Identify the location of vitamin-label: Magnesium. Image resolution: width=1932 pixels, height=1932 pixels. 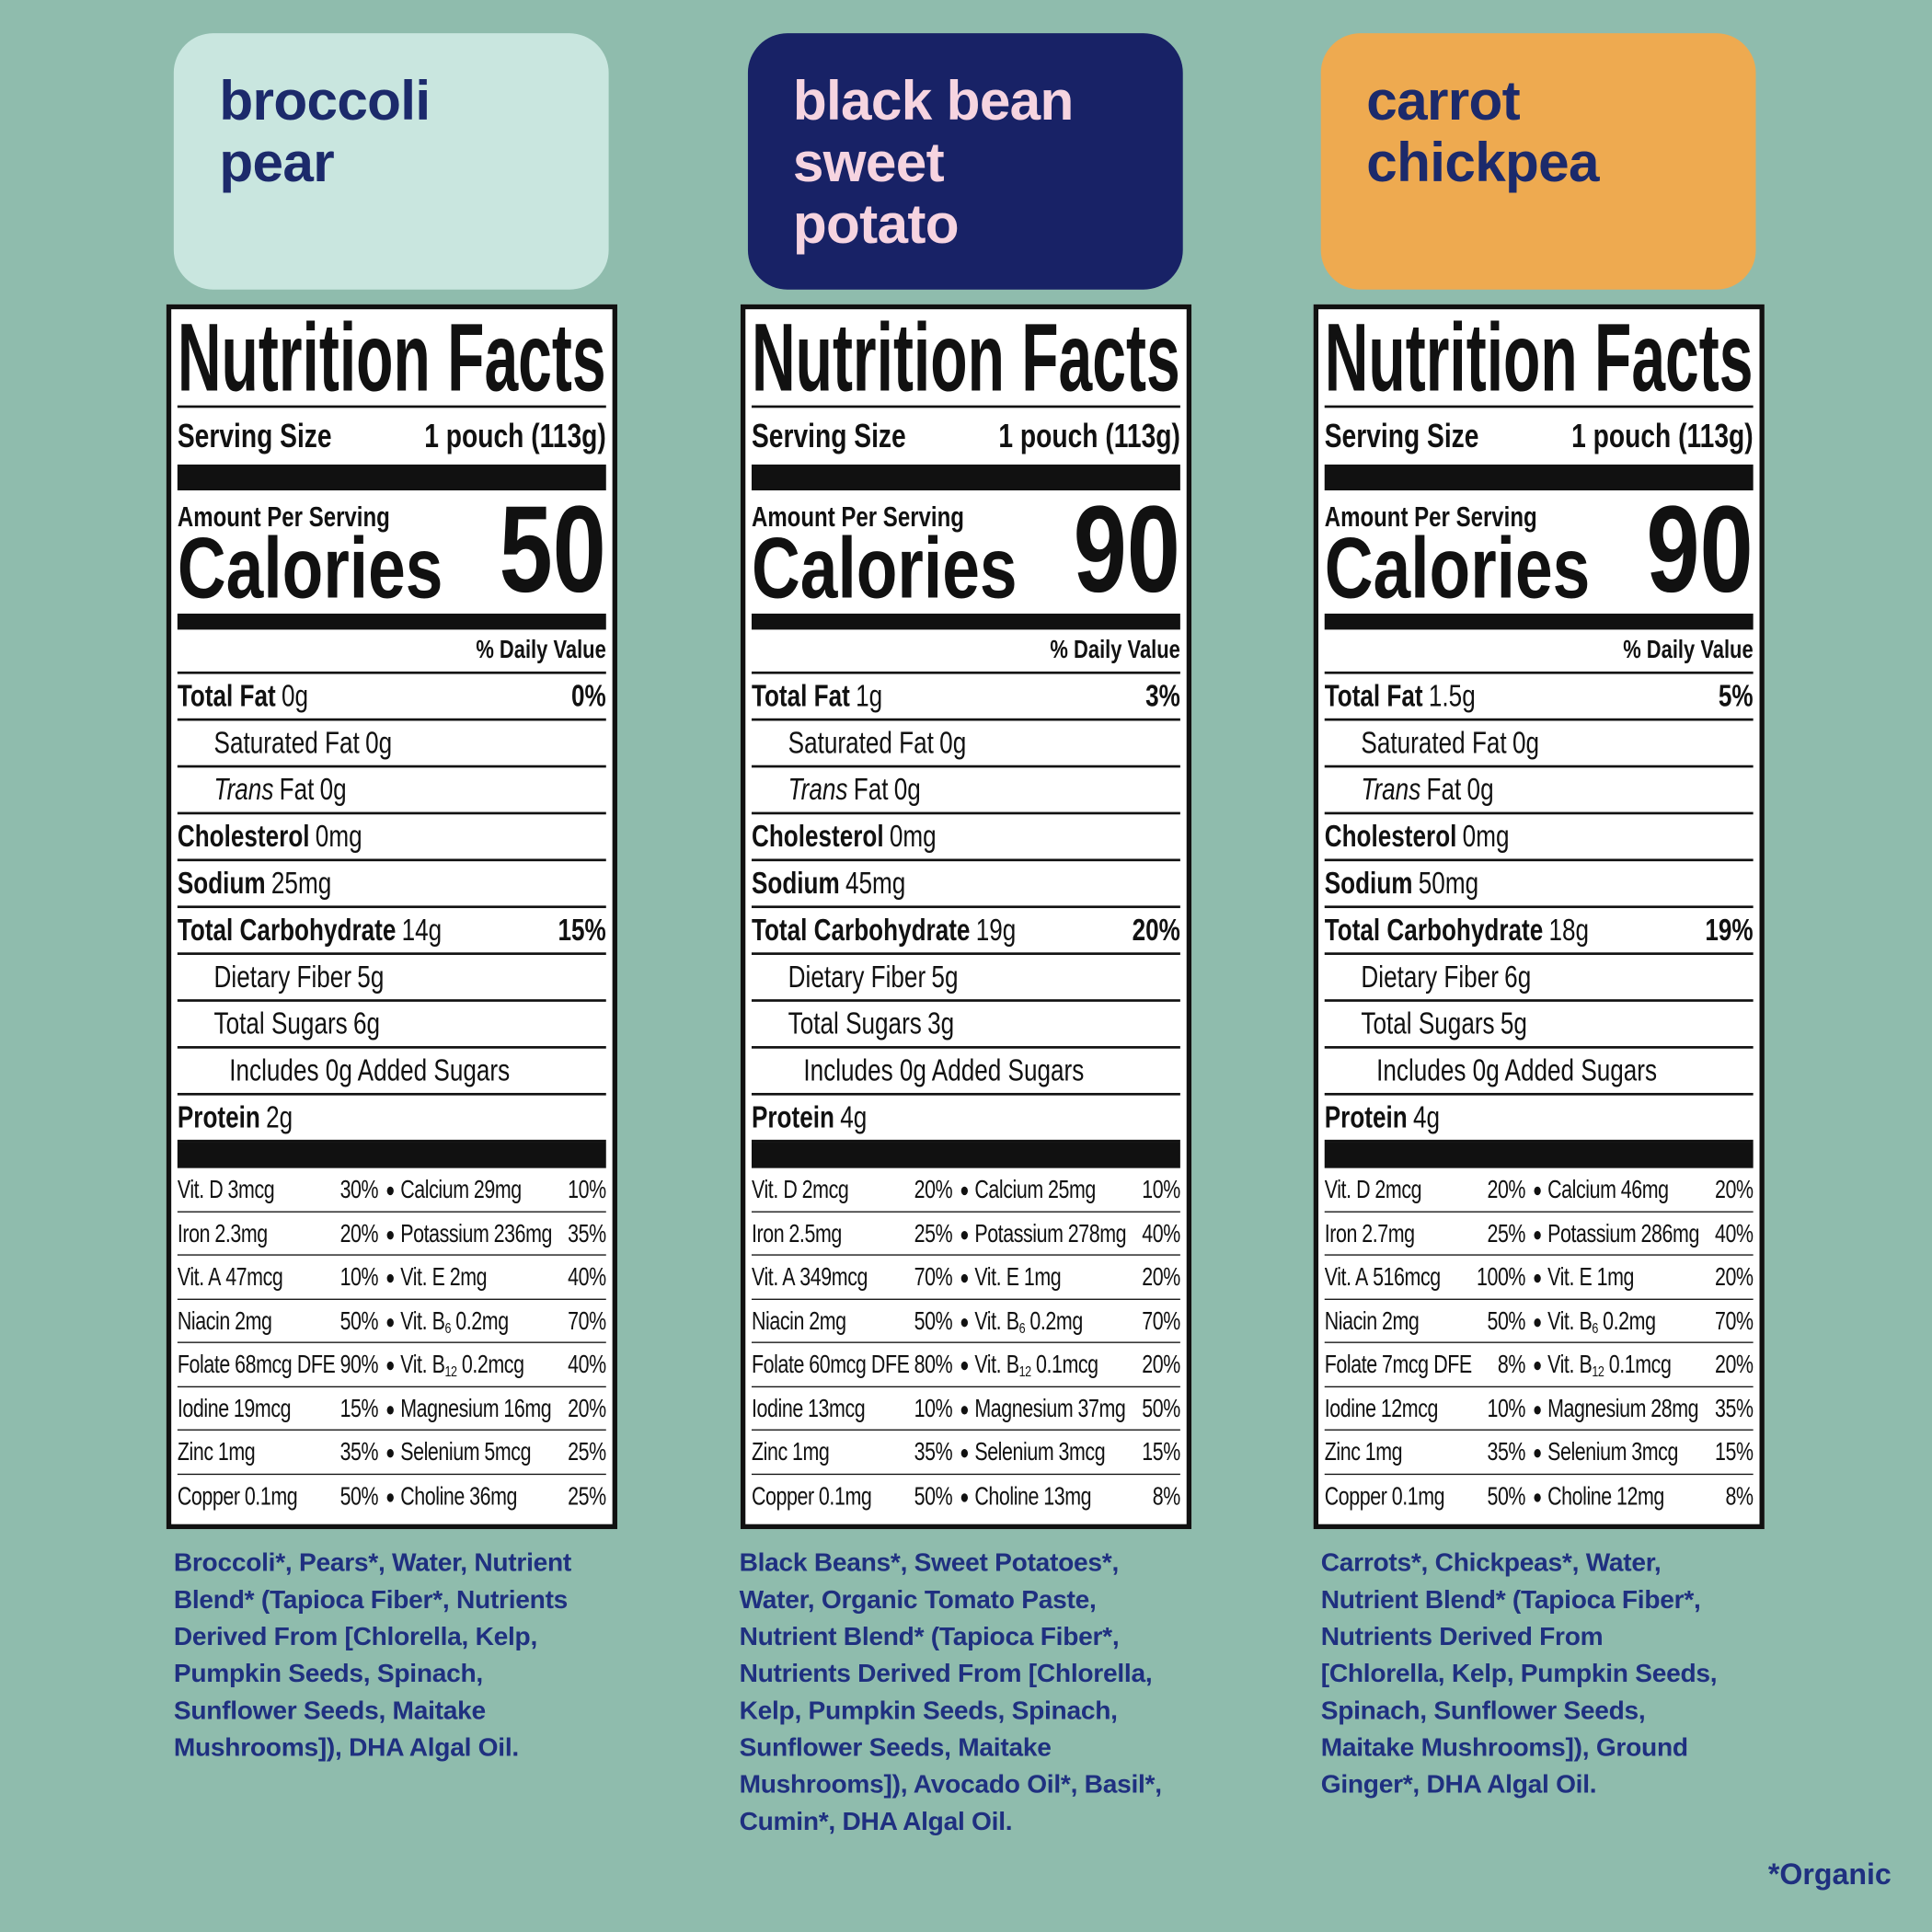
(1597, 1408).